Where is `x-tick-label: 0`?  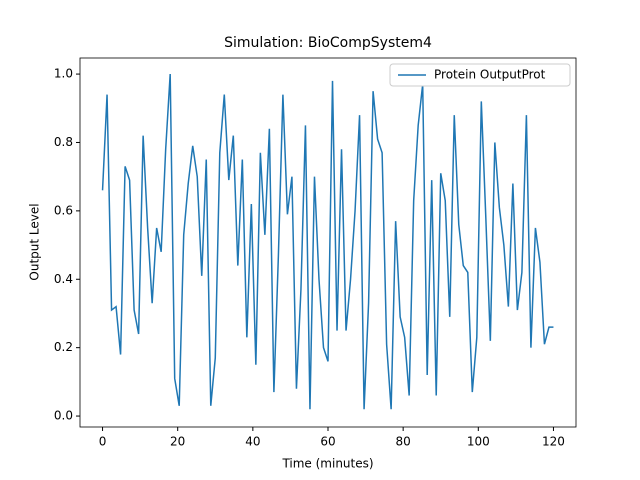 x-tick-label: 0 is located at coordinates (103, 442).